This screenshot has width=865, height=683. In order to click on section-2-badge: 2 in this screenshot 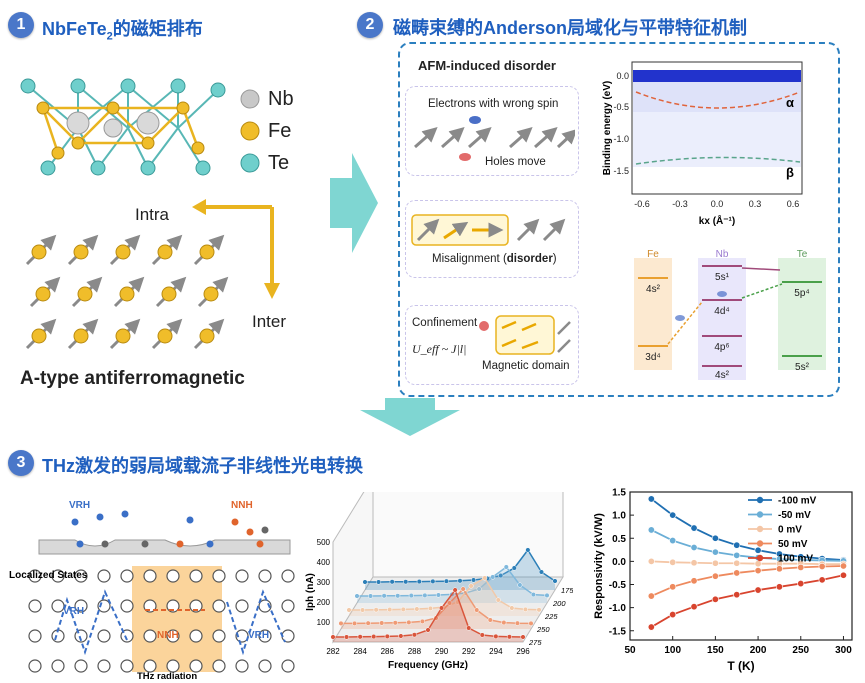, I will do `click(370, 25)`.